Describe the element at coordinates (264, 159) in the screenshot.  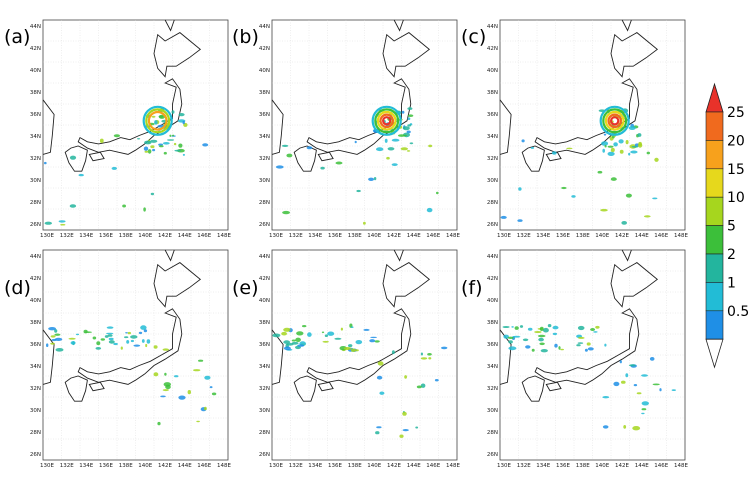
I see `lat-tick-label: 32N` at that location.